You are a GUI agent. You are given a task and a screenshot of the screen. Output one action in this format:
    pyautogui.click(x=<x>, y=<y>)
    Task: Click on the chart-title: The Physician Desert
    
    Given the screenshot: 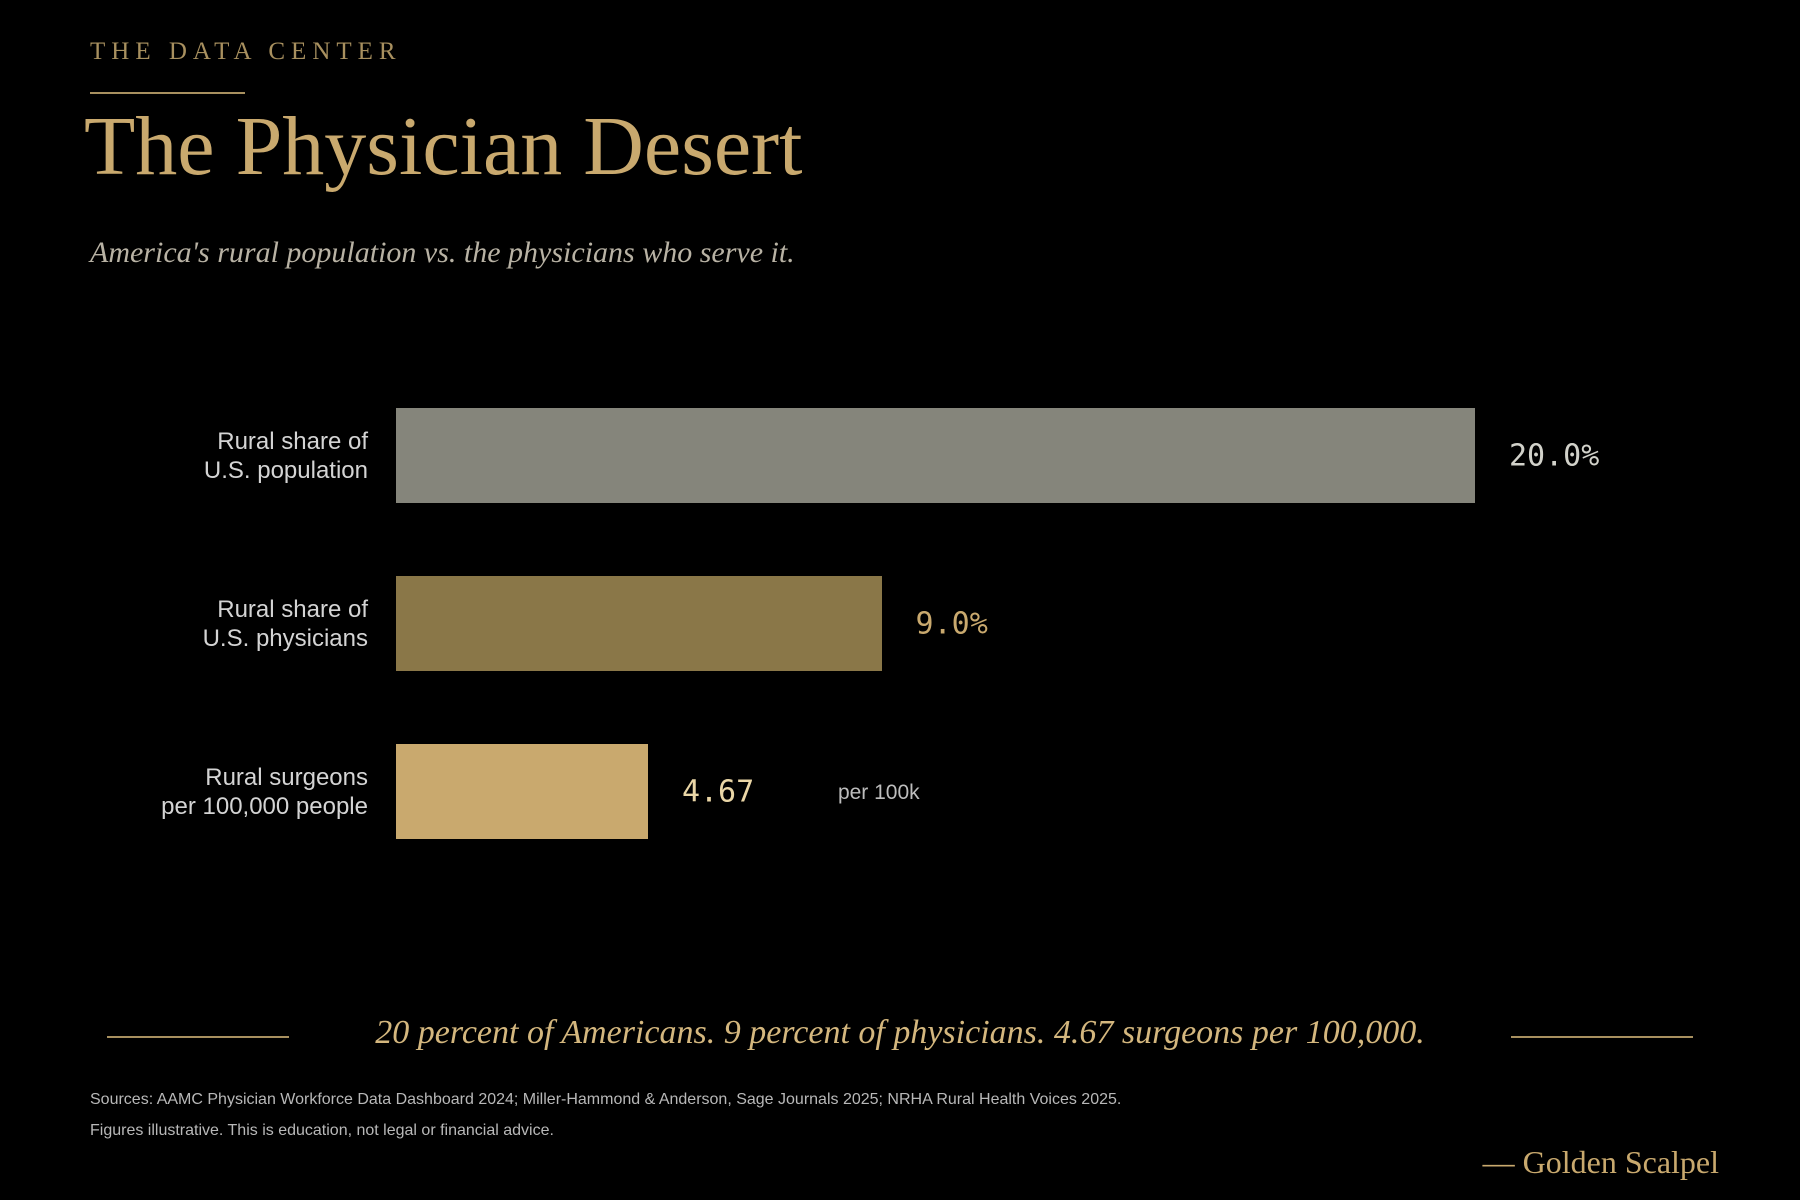 What is the action you would take?
    pyautogui.click(x=443, y=146)
    